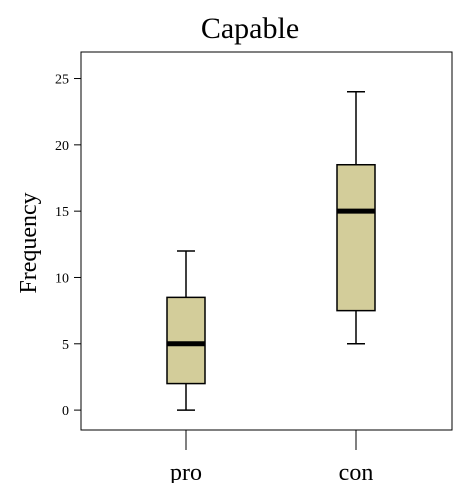 The width and height of the screenshot is (453, 483). Describe the element at coordinates (62, 80) in the screenshot. I see `y-tick-label: 25` at that location.